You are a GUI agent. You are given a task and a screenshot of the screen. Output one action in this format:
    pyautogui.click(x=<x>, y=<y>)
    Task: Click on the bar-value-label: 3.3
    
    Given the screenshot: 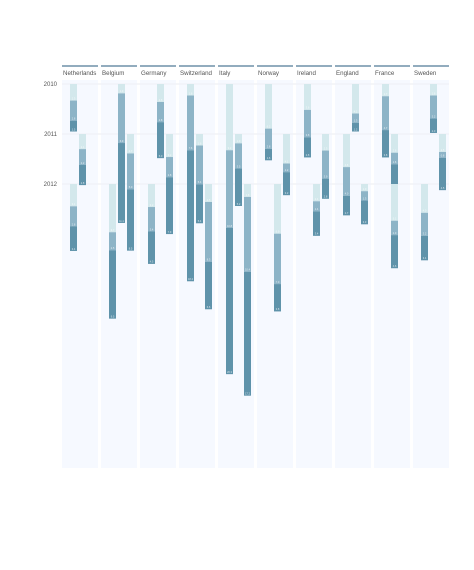 What is the action you would take?
    pyautogui.click(x=365, y=222)
    